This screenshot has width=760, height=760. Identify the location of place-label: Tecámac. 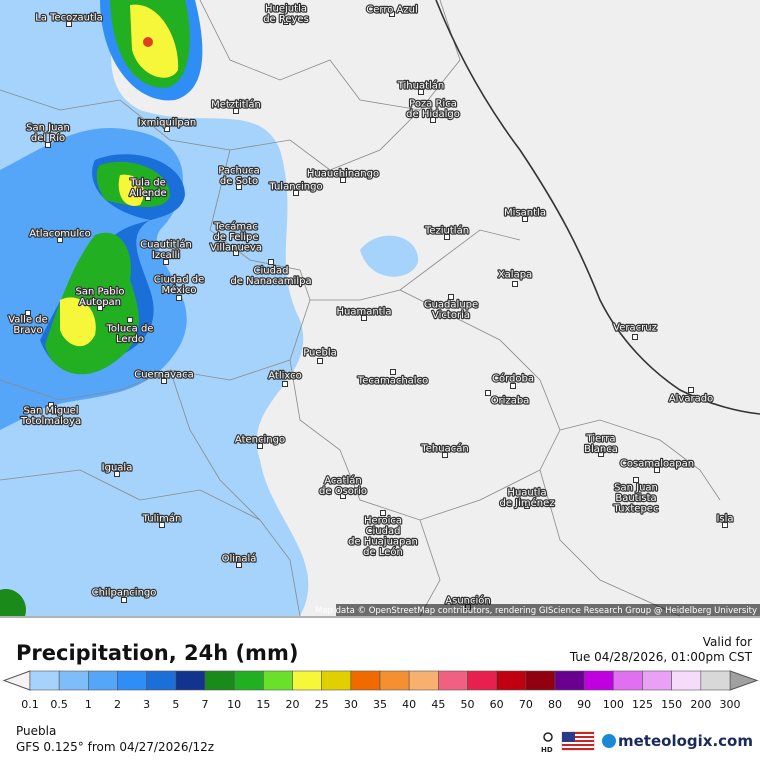
(235, 227).